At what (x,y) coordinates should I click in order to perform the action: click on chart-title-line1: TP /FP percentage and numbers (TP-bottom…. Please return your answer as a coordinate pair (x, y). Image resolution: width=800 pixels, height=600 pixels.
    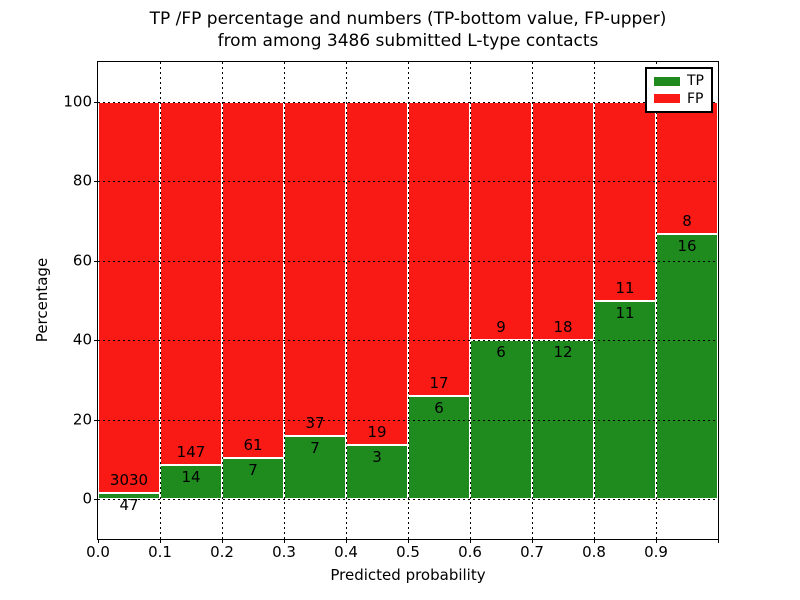
    Looking at the image, I should click on (408, 19).